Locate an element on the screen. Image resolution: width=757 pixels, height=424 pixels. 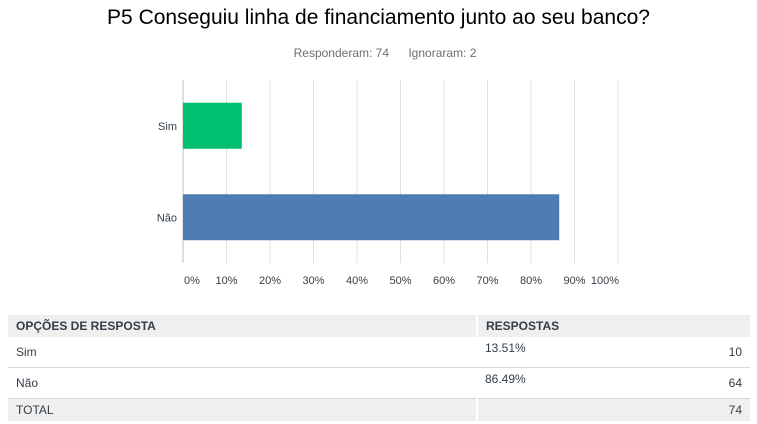
total-row: TOTAL 74 is located at coordinates (379, 409).